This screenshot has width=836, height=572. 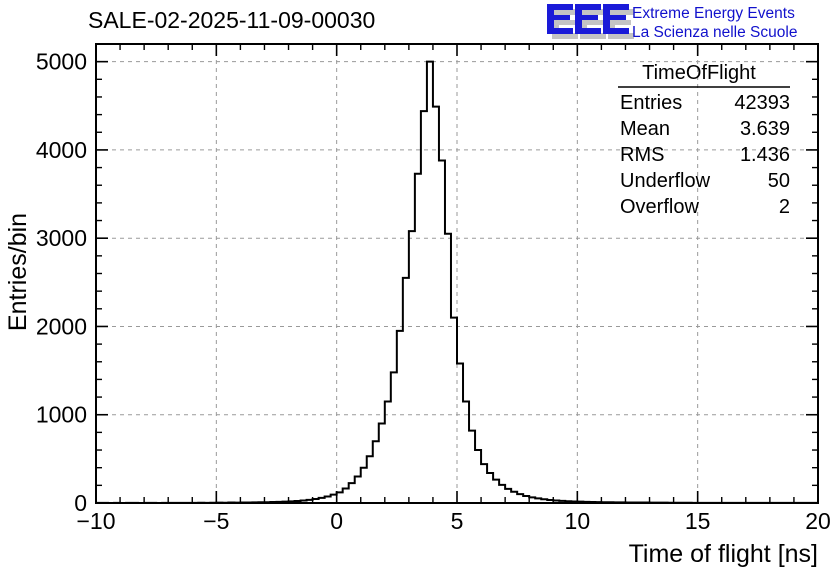 What do you see at coordinates (61, 415) in the screenshot?
I see `y-tick-label: 1000` at bounding box center [61, 415].